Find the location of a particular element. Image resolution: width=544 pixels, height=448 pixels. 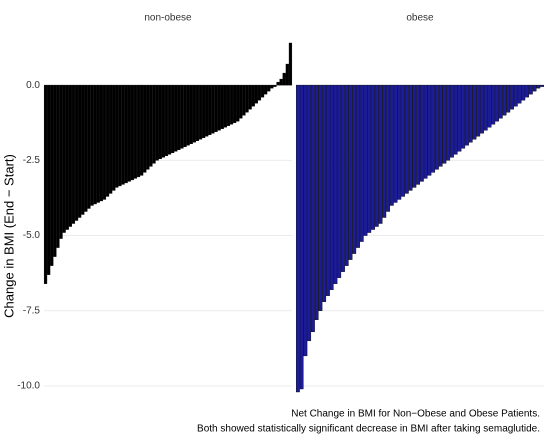

facet-label: obese is located at coordinates (420, 18).